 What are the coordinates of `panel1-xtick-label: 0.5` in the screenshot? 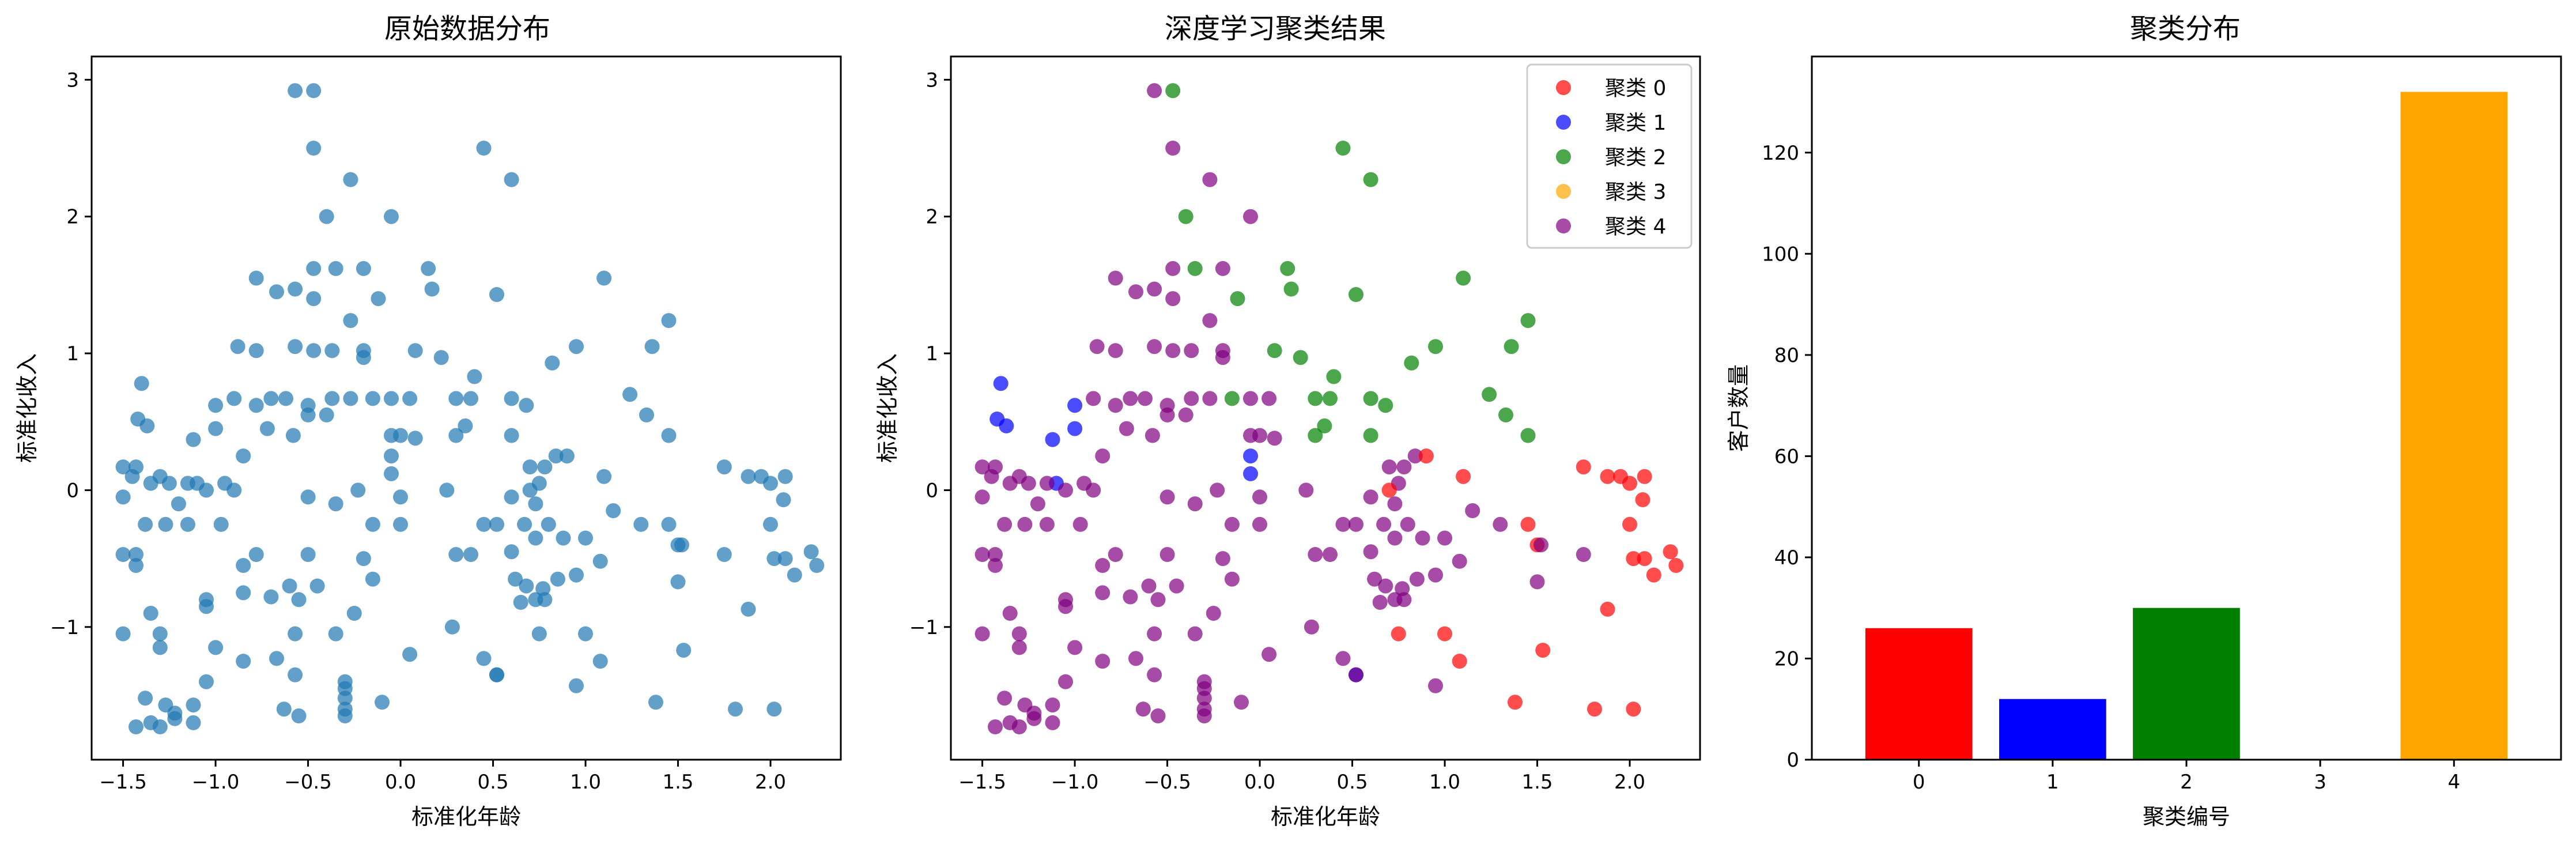 It's located at (493, 783).